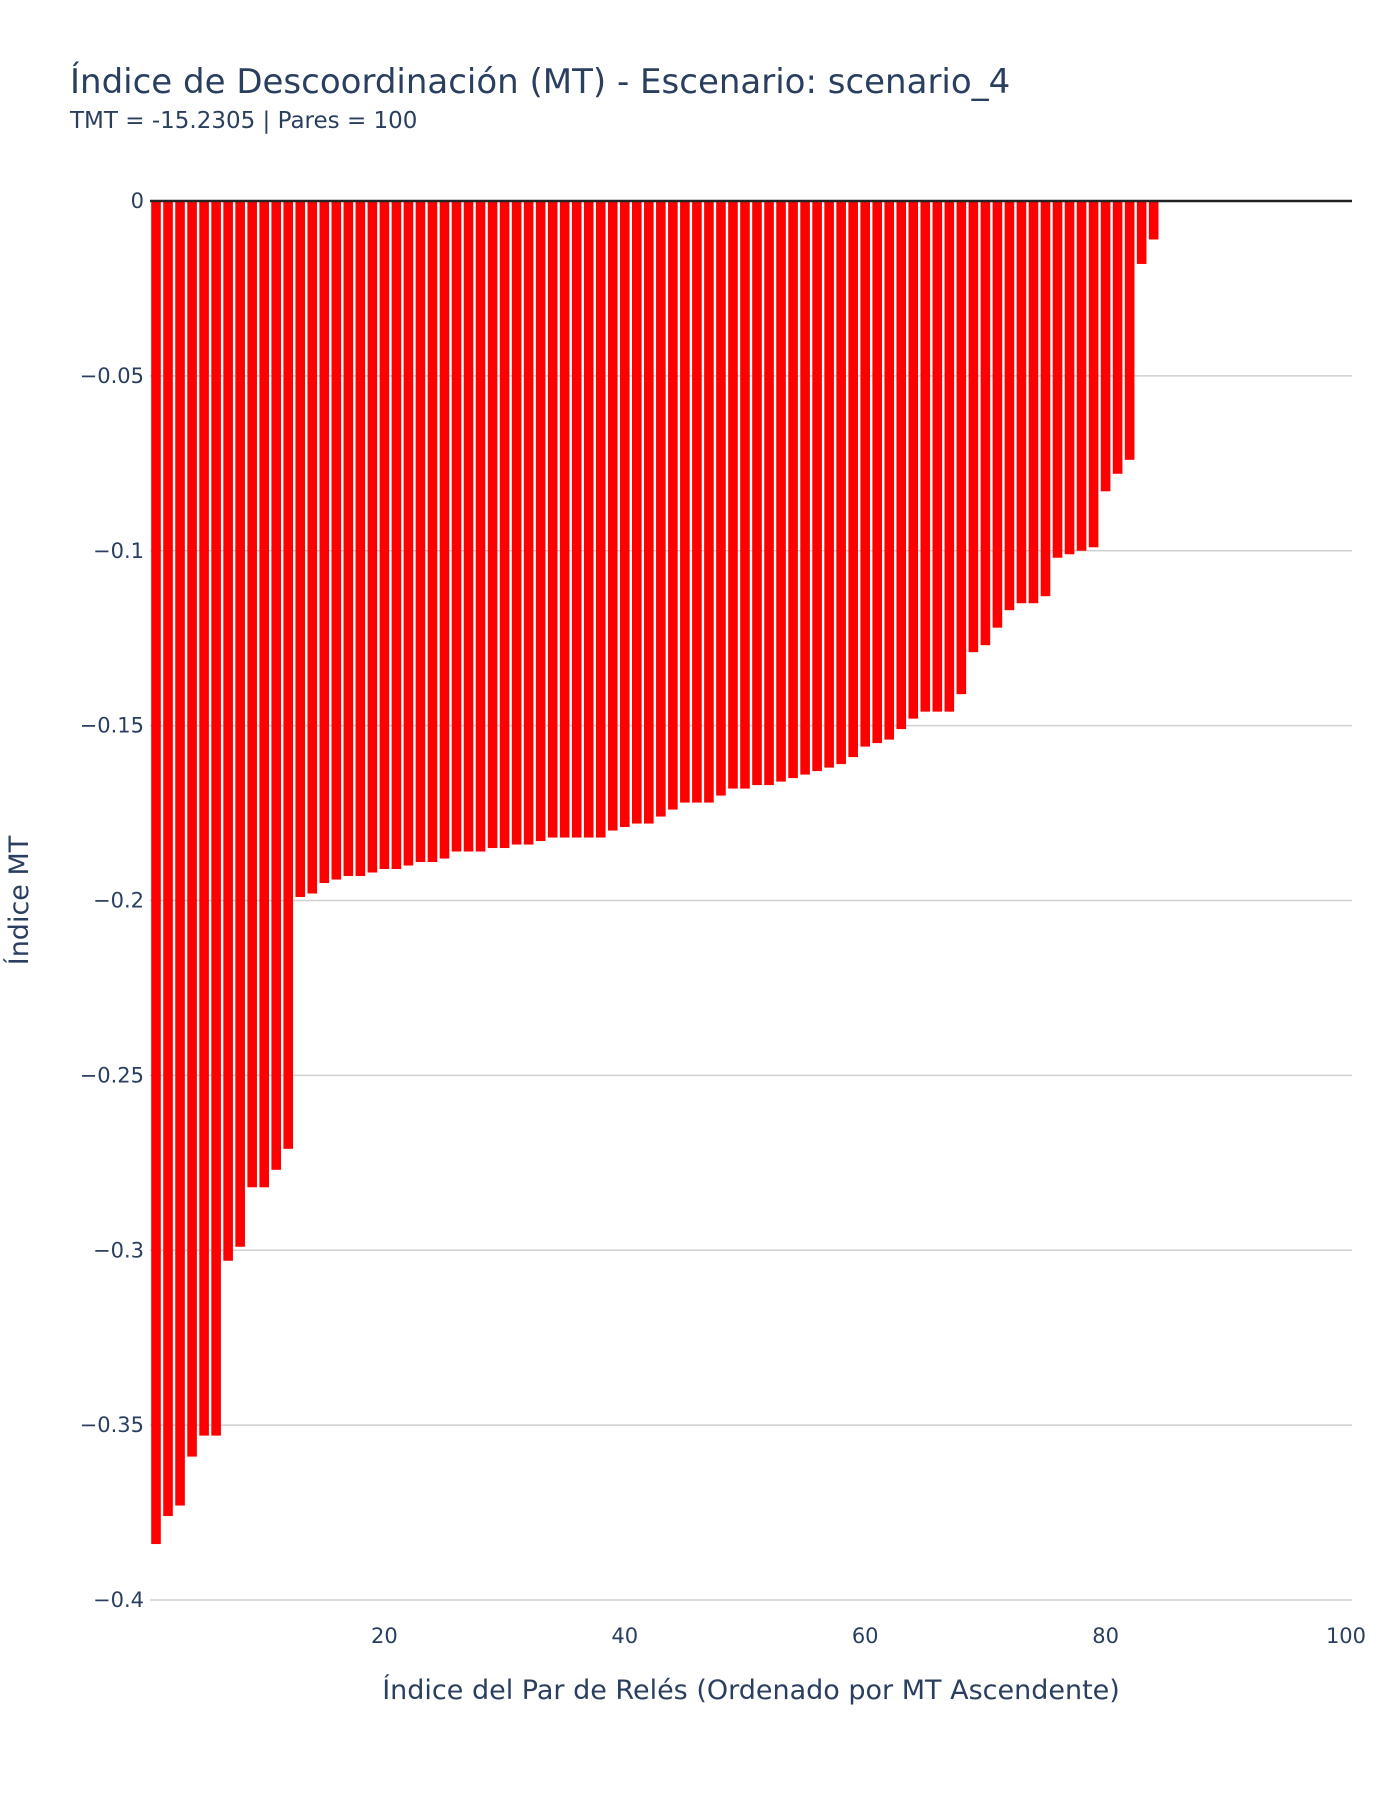 This screenshot has height=1800, width=1400. Describe the element at coordinates (244, 121) in the screenshot. I see `chart-subtitle: TMT = -15.2305 | Pares = 100` at that location.